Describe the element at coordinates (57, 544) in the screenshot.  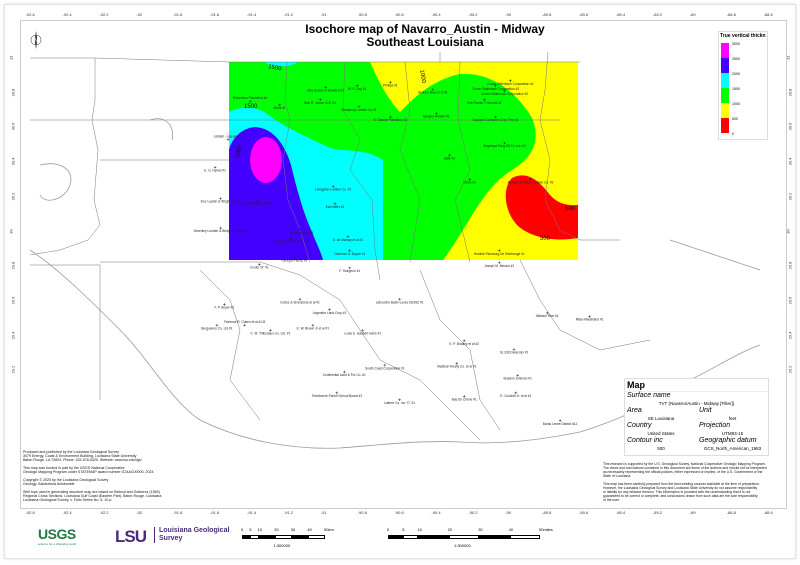
I see `usgs-tagline: science for a changing world` at that location.